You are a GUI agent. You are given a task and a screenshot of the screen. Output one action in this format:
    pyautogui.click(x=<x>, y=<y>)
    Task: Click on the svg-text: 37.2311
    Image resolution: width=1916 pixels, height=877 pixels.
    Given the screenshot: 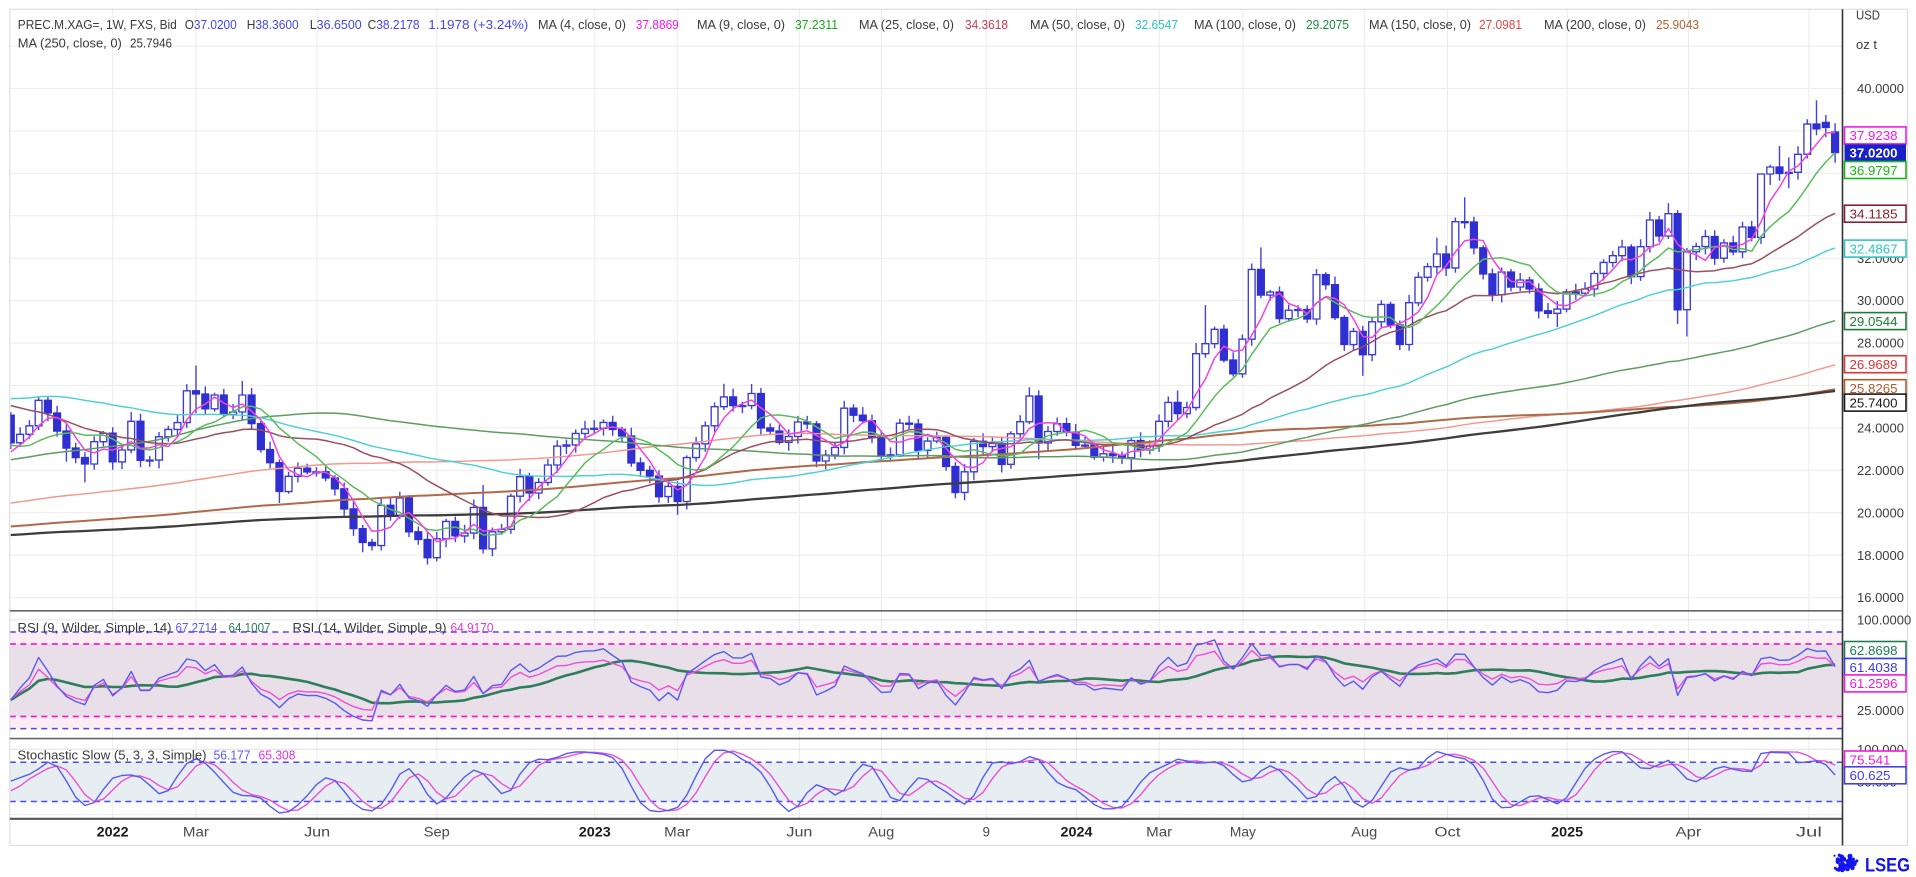 What is the action you would take?
    pyautogui.click(x=816, y=24)
    